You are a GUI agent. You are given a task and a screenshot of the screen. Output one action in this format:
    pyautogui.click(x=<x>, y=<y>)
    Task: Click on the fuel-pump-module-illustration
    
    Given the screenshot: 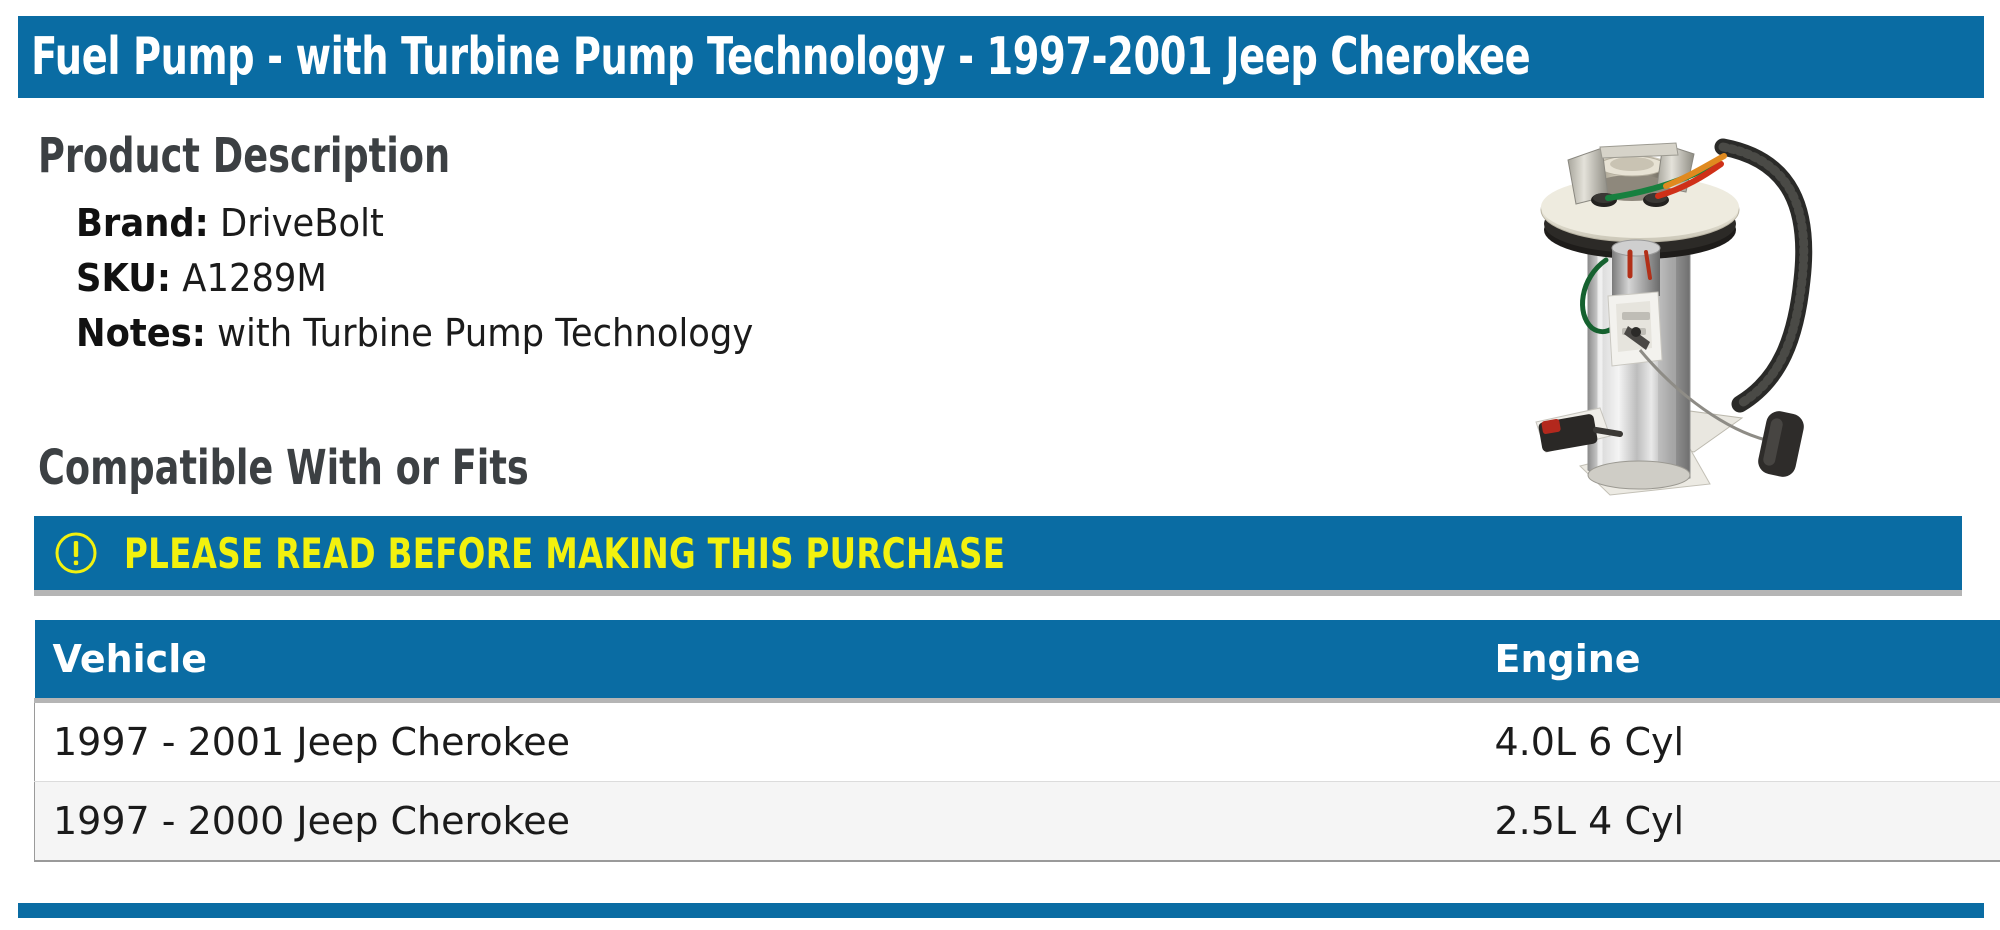 What is the action you would take?
    pyautogui.click(x=1680, y=300)
    